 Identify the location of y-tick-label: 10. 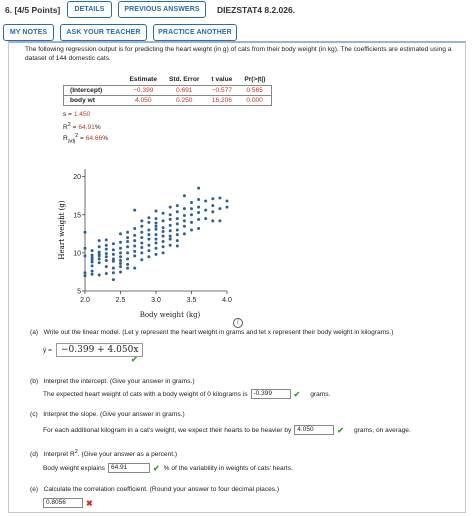
(77, 253).